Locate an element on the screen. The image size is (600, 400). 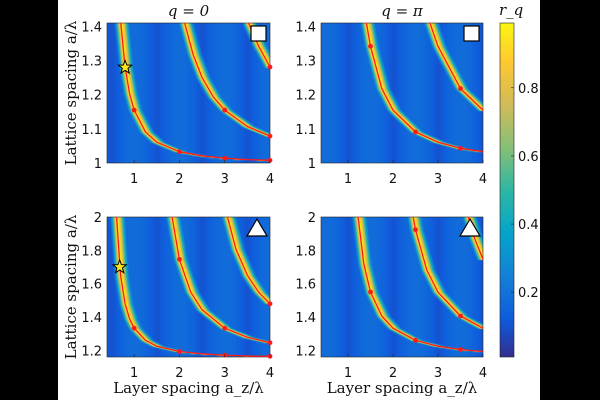
colorbar is located at coordinates (507, 190).